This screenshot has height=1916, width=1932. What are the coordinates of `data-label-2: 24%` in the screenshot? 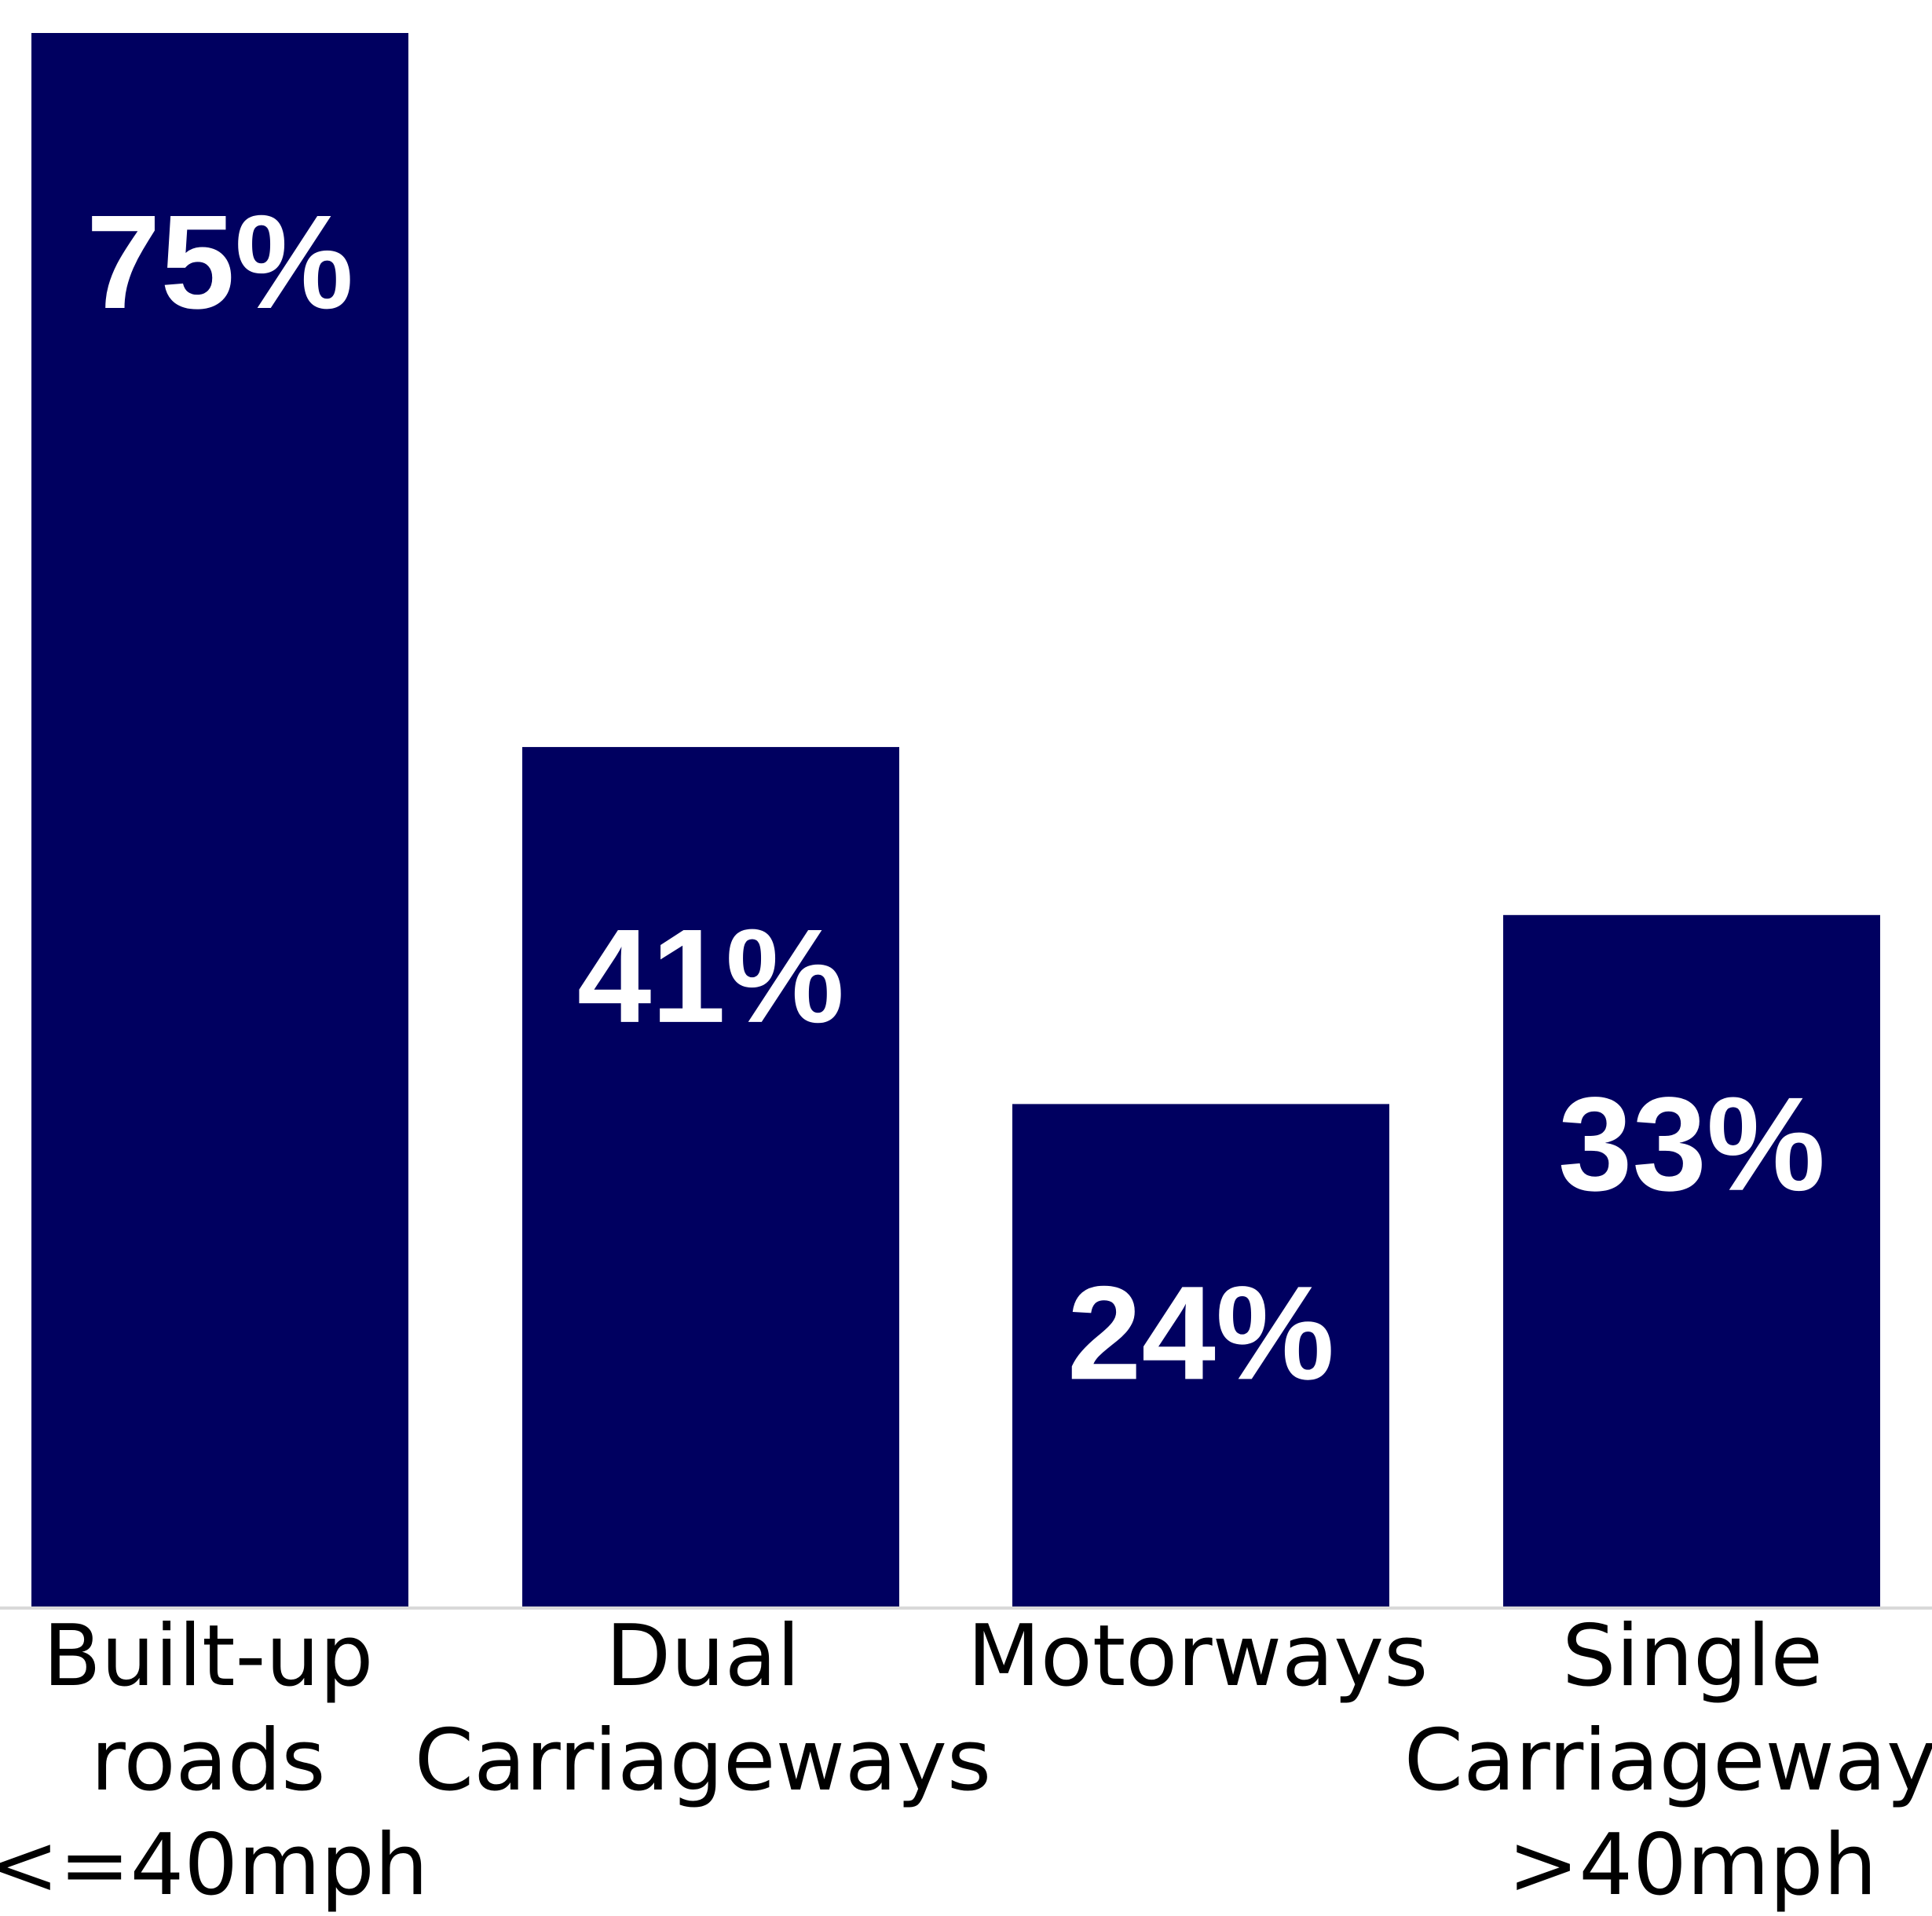 It's located at (1201, 1333).